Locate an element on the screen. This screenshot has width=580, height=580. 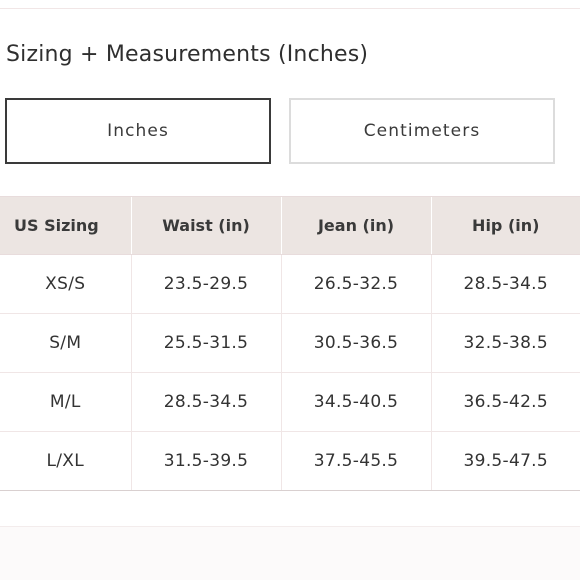
centimeters-toggle-button: Centimeters is located at coordinates (422, 131).